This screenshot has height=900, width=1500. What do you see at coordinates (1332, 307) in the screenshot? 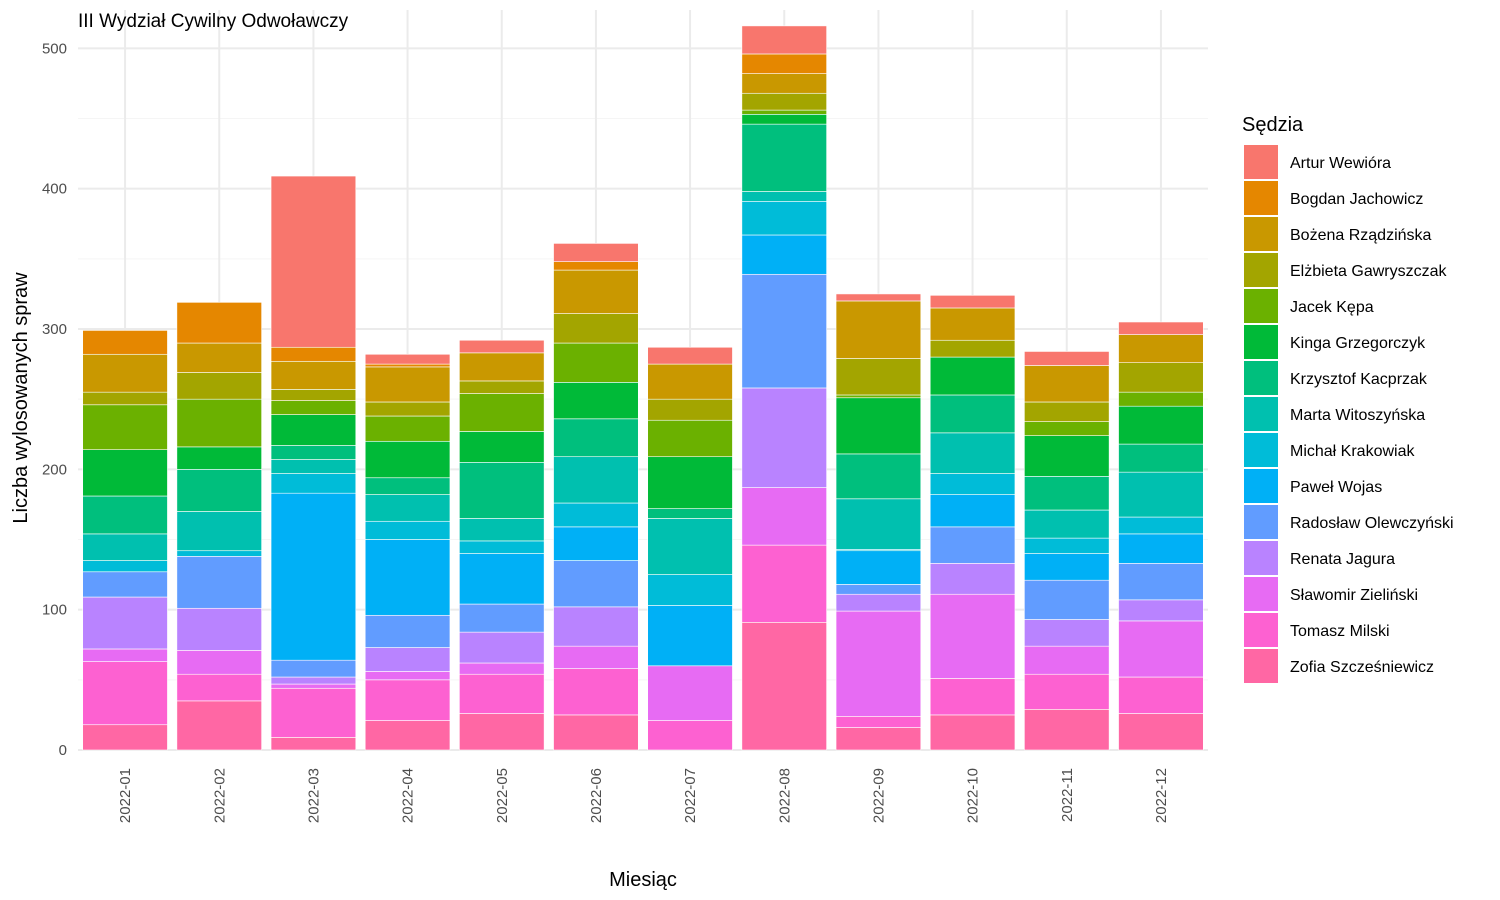
I see `legend-label: Jacek Kępa` at bounding box center [1332, 307].